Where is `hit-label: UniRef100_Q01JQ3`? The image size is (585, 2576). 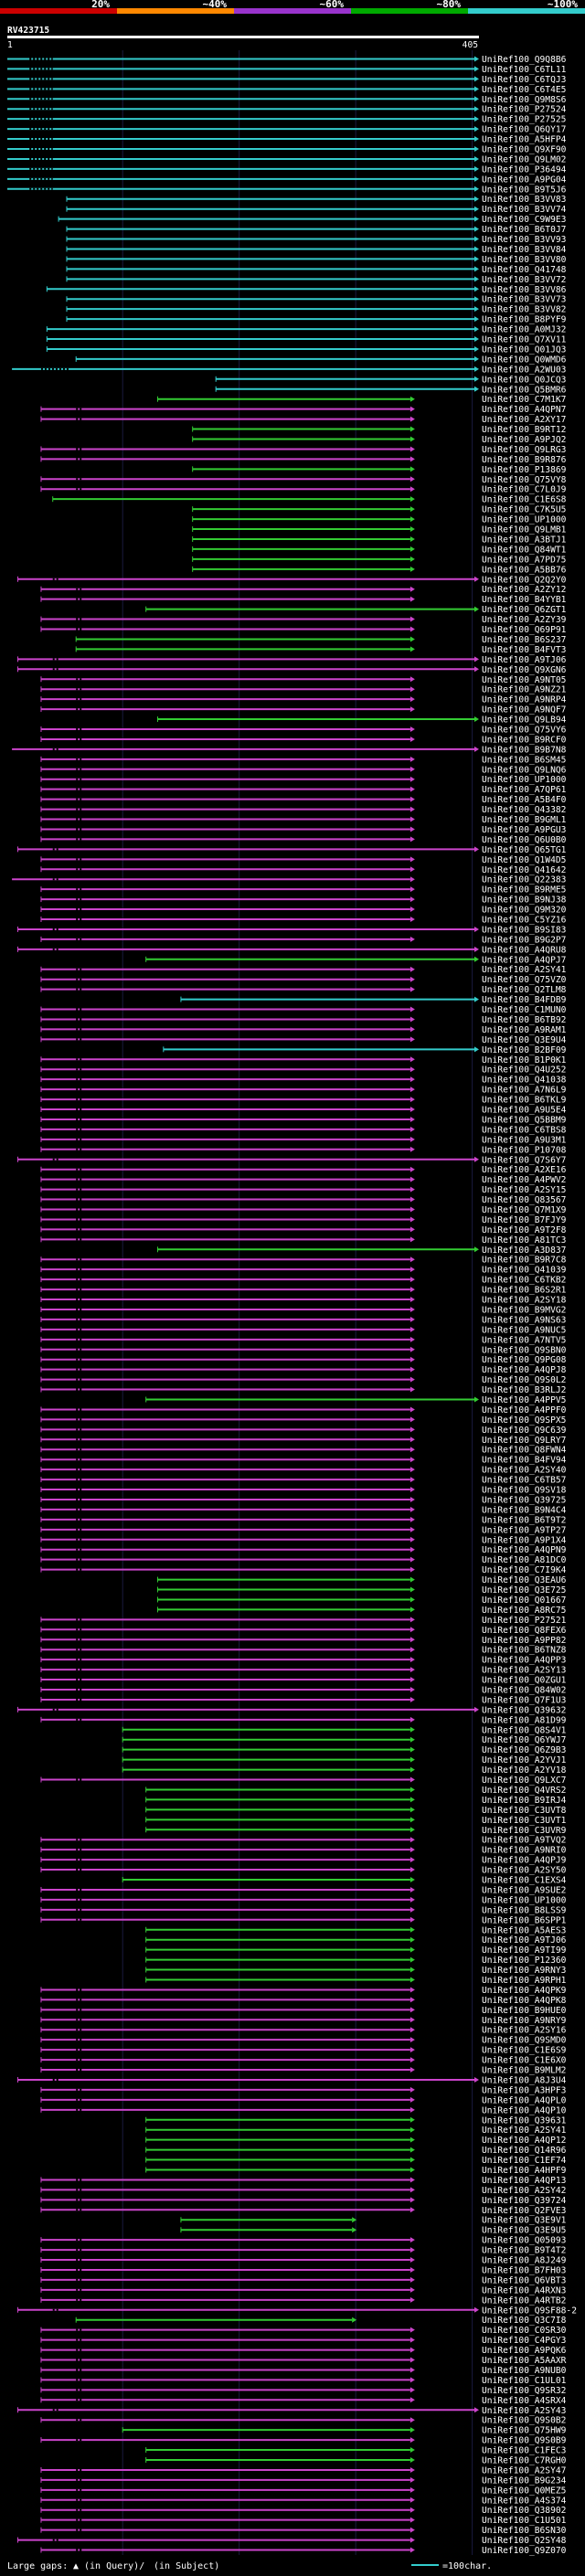
hit-label: UniRef100_Q01JQ3 is located at coordinates (524, 350).